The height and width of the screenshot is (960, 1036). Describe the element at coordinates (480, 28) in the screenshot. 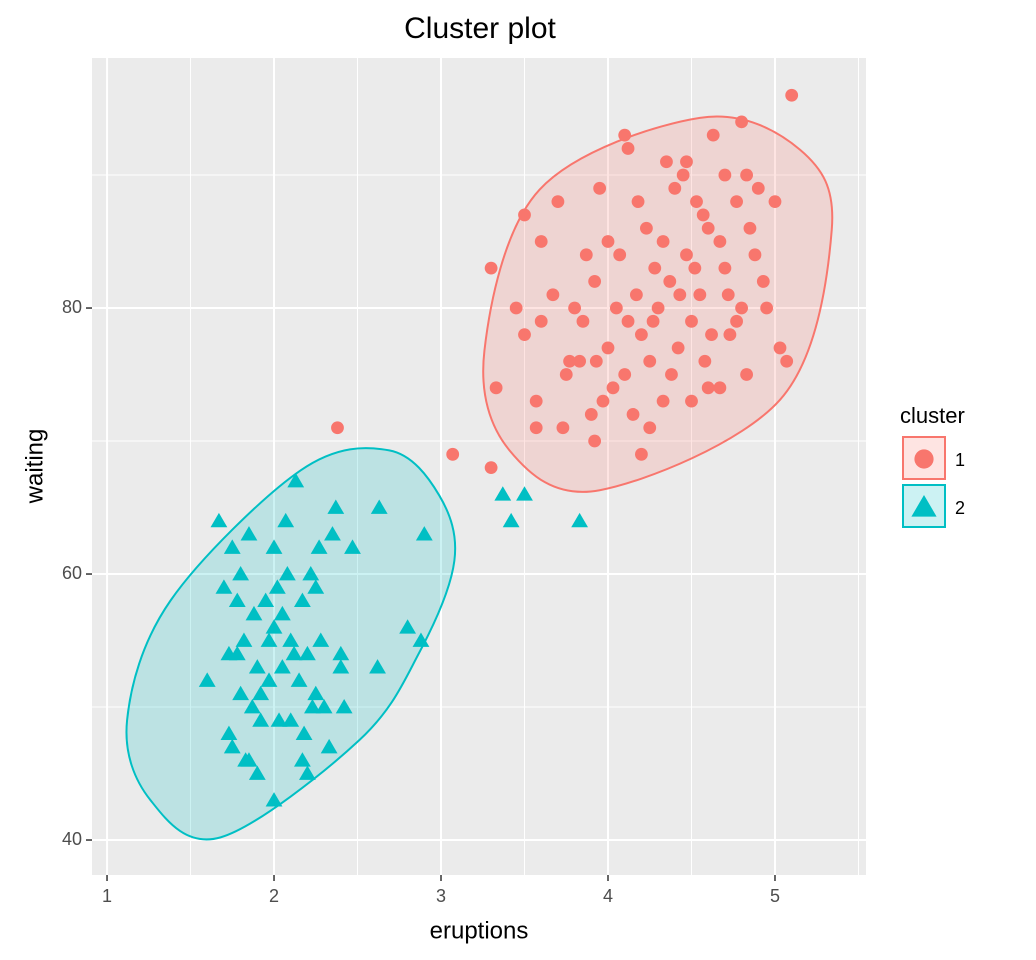

I see `chart-title: Cluster plot` at that location.